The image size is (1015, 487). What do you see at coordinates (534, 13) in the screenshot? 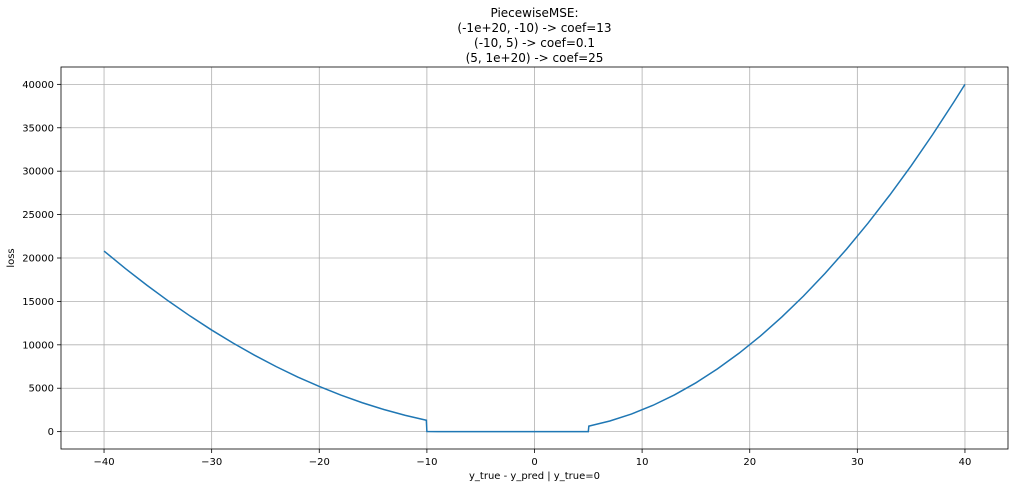
I see `chart-title-line: PiecewiseMSE:` at bounding box center [534, 13].